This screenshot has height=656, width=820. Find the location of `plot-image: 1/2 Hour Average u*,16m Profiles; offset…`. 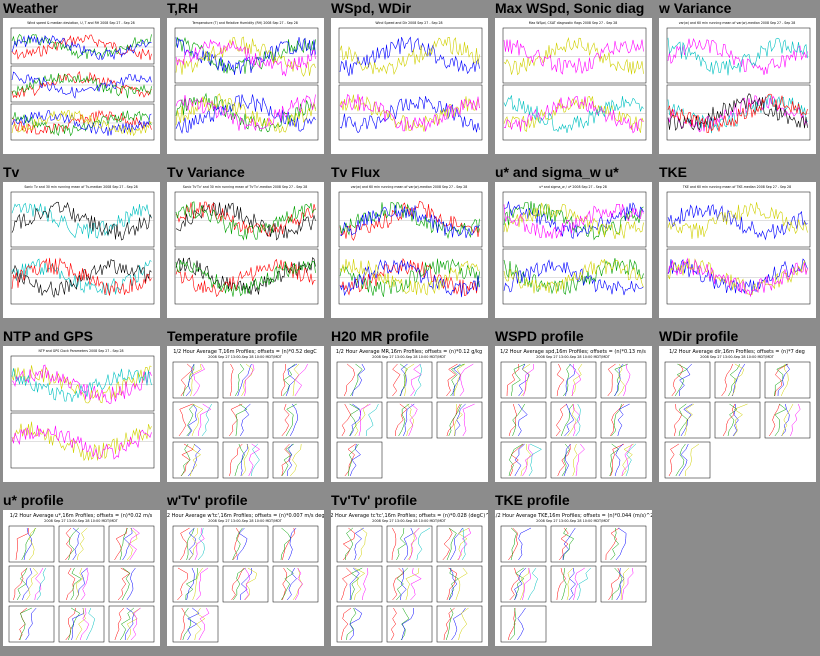

plot-image: 1/2 Hour Average u*,16m Profiles; offset… is located at coordinates (81, 578).